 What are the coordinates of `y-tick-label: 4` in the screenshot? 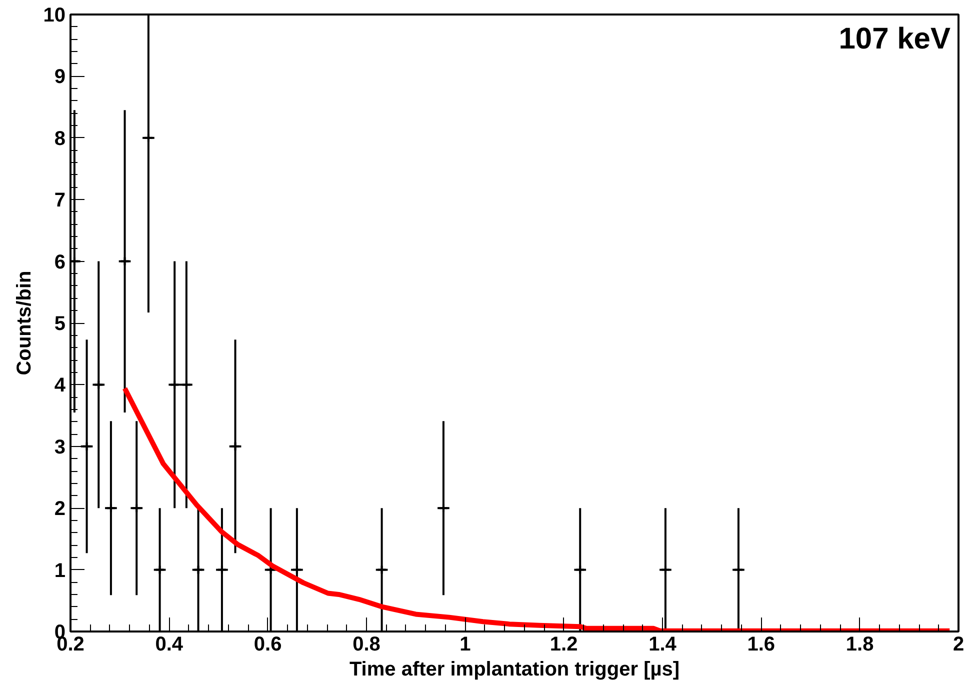 It's located at (60, 385).